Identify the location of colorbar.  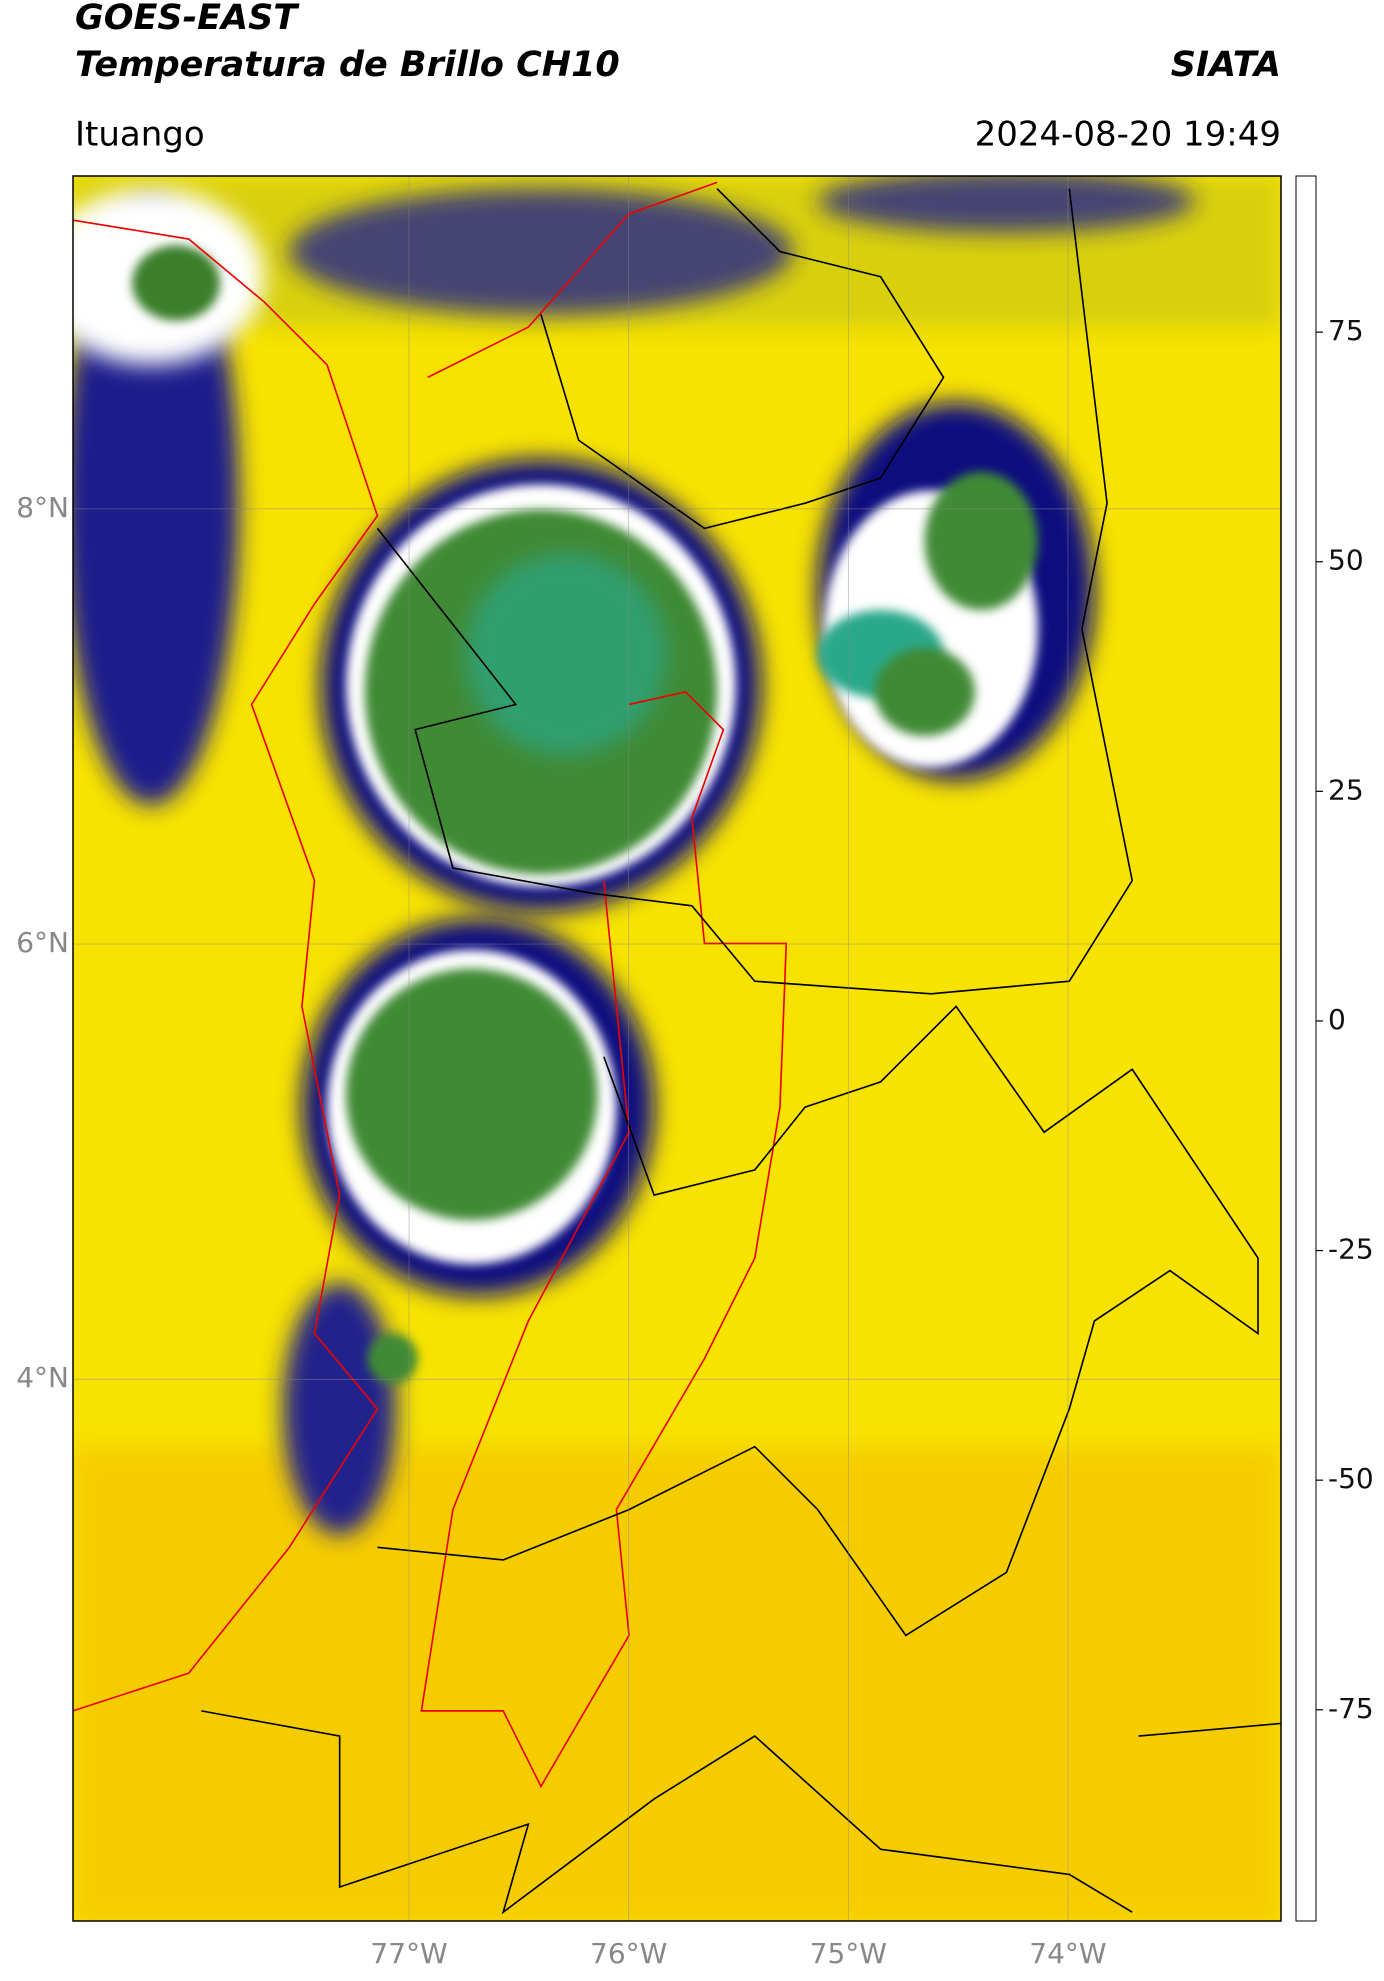
(1306, 1048).